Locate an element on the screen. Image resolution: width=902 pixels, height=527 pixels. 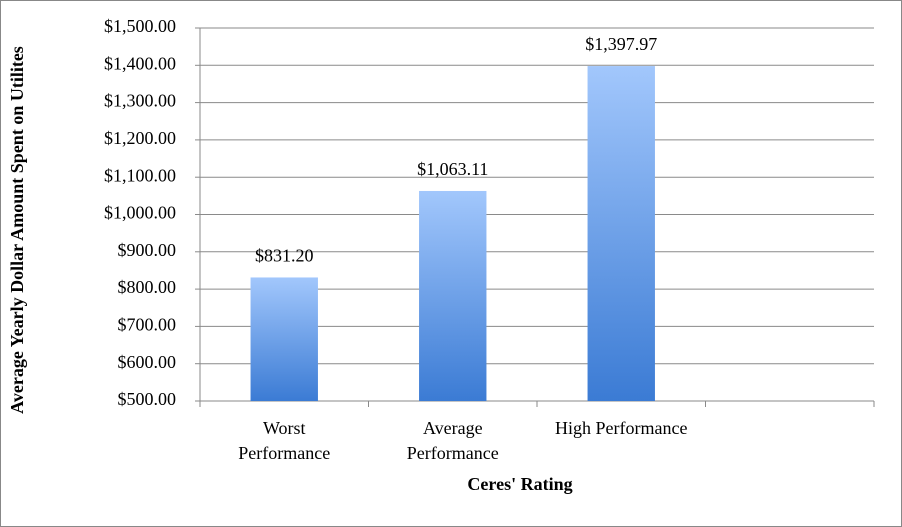
y-tick-label: $500.00 is located at coordinates (147, 399).